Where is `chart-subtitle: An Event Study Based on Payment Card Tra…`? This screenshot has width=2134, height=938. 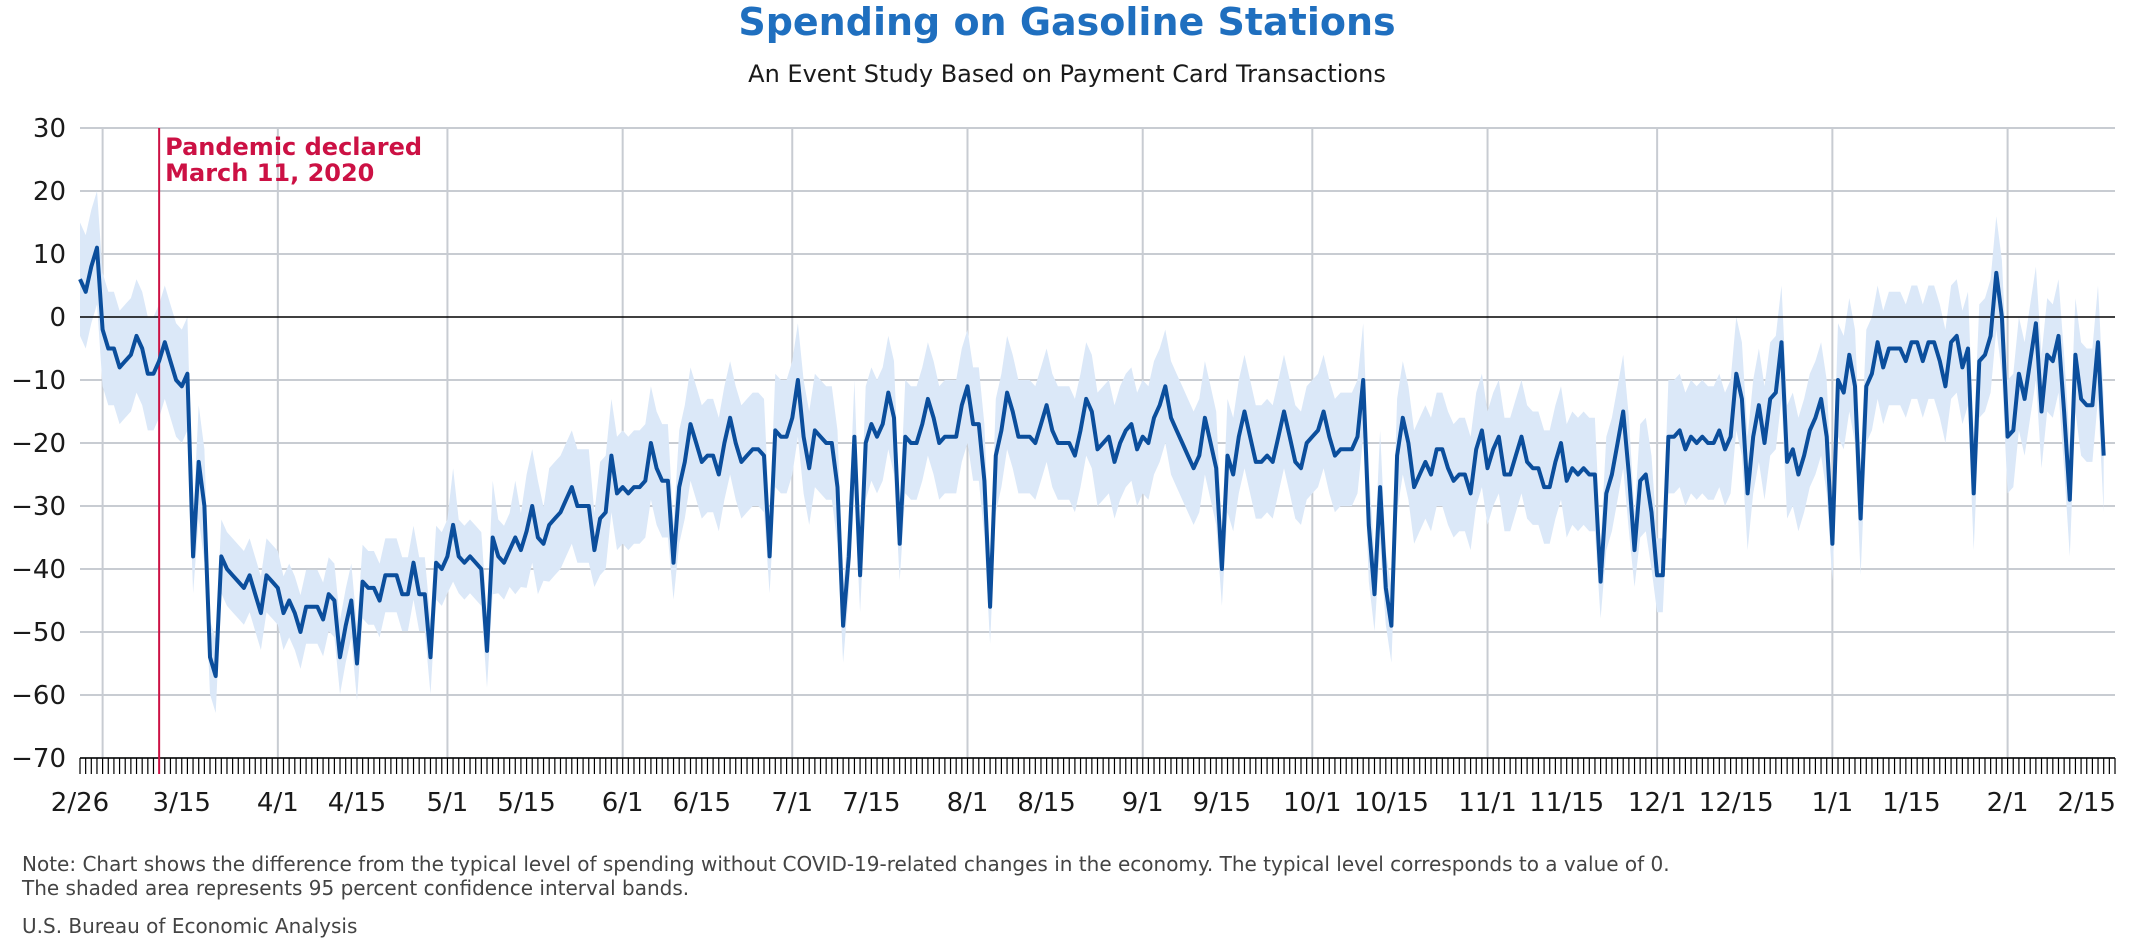 chart-subtitle: An Event Study Based on Payment Card Tra… is located at coordinates (1067, 74).